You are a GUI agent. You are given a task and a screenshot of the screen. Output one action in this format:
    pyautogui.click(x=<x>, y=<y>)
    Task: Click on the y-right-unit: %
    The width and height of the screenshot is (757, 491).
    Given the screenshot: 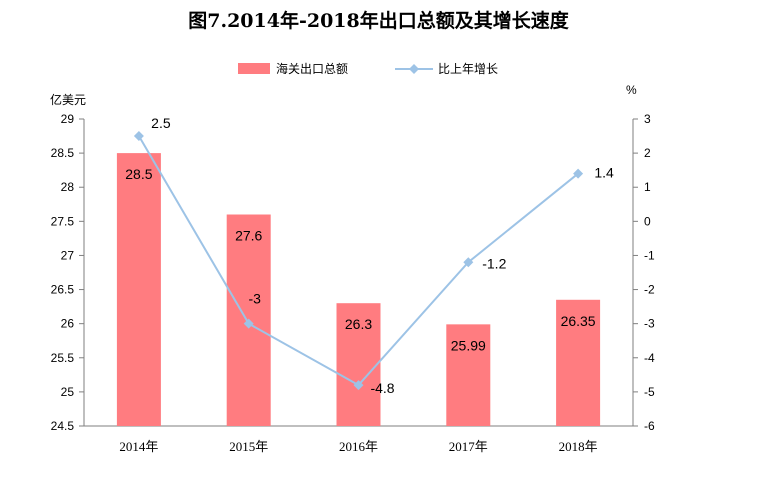 What is the action you would take?
    pyautogui.click(x=631, y=90)
    